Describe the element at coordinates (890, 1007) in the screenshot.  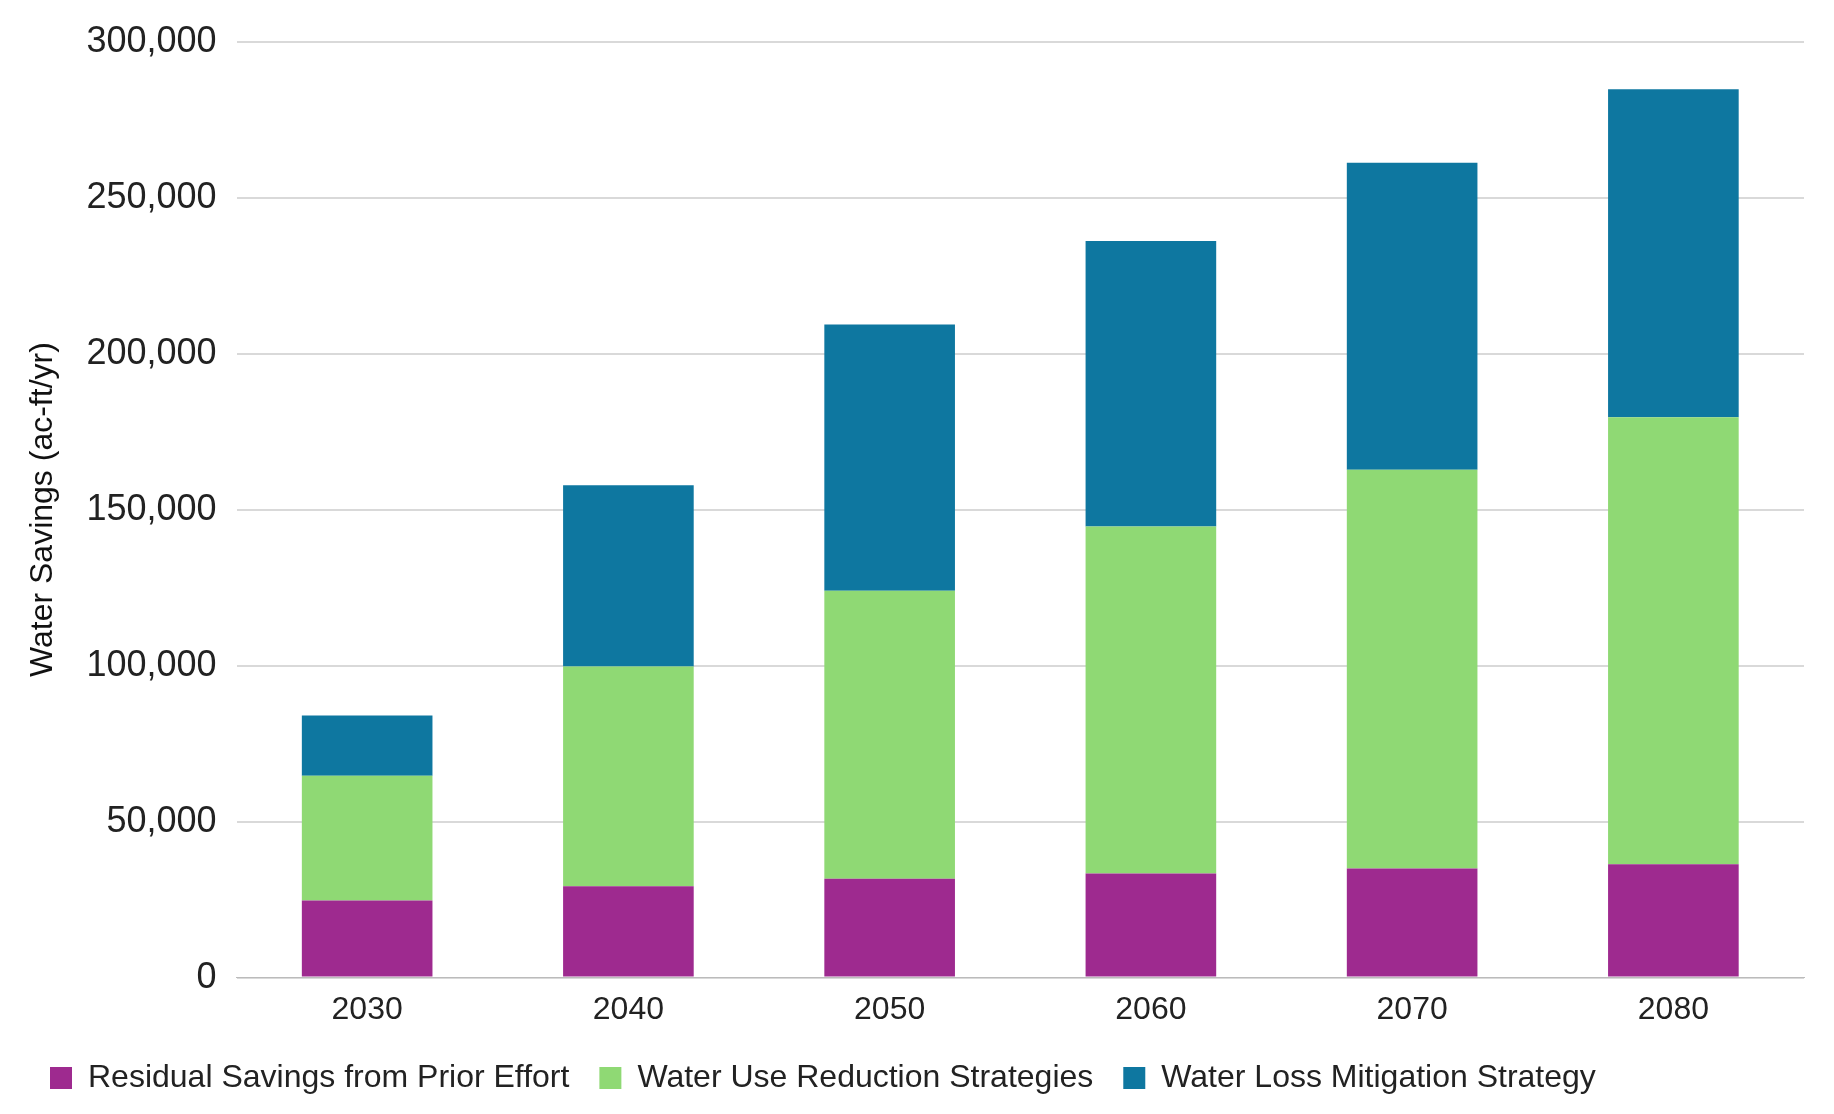
I see `x-tick-label: 2050` at that location.